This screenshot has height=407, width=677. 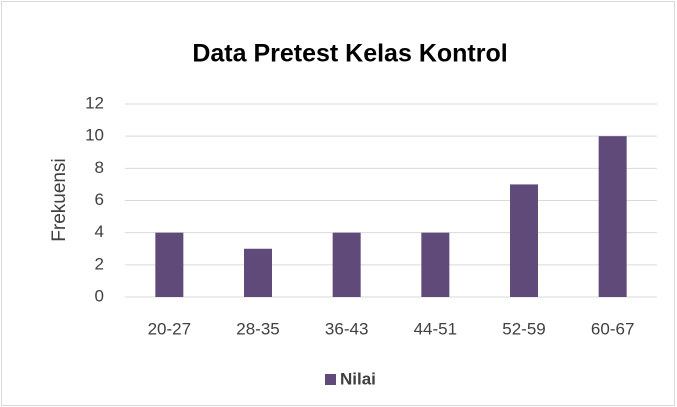 What do you see at coordinates (99, 295) in the screenshot?
I see `y-tick-label: 0` at bounding box center [99, 295].